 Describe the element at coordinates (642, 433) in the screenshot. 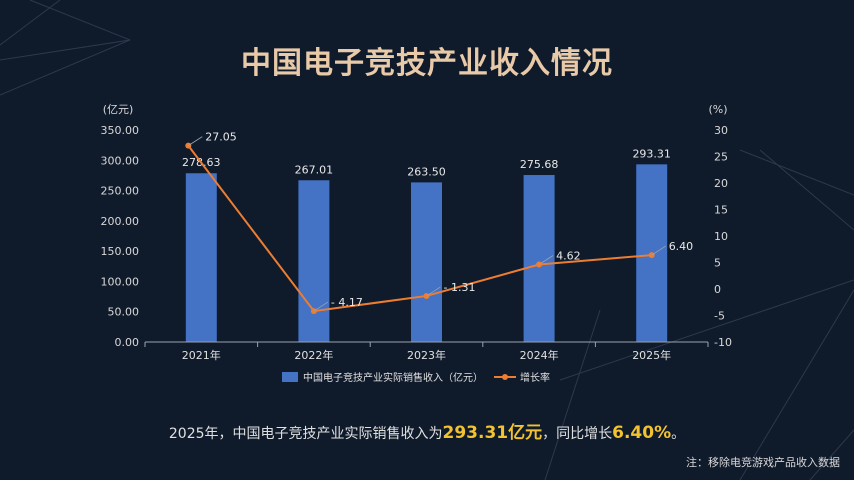

I see `summary-growth: 6.40%` at that location.